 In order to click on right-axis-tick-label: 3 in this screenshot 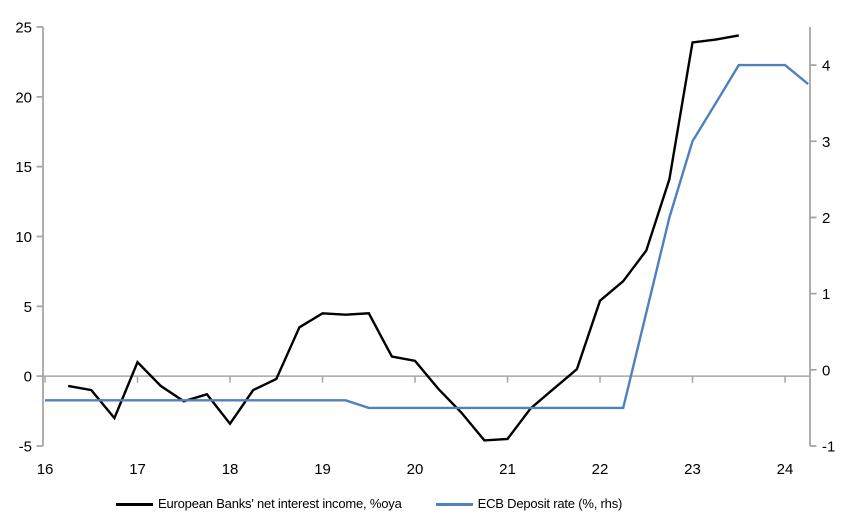, I will do `click(826, 142)`.